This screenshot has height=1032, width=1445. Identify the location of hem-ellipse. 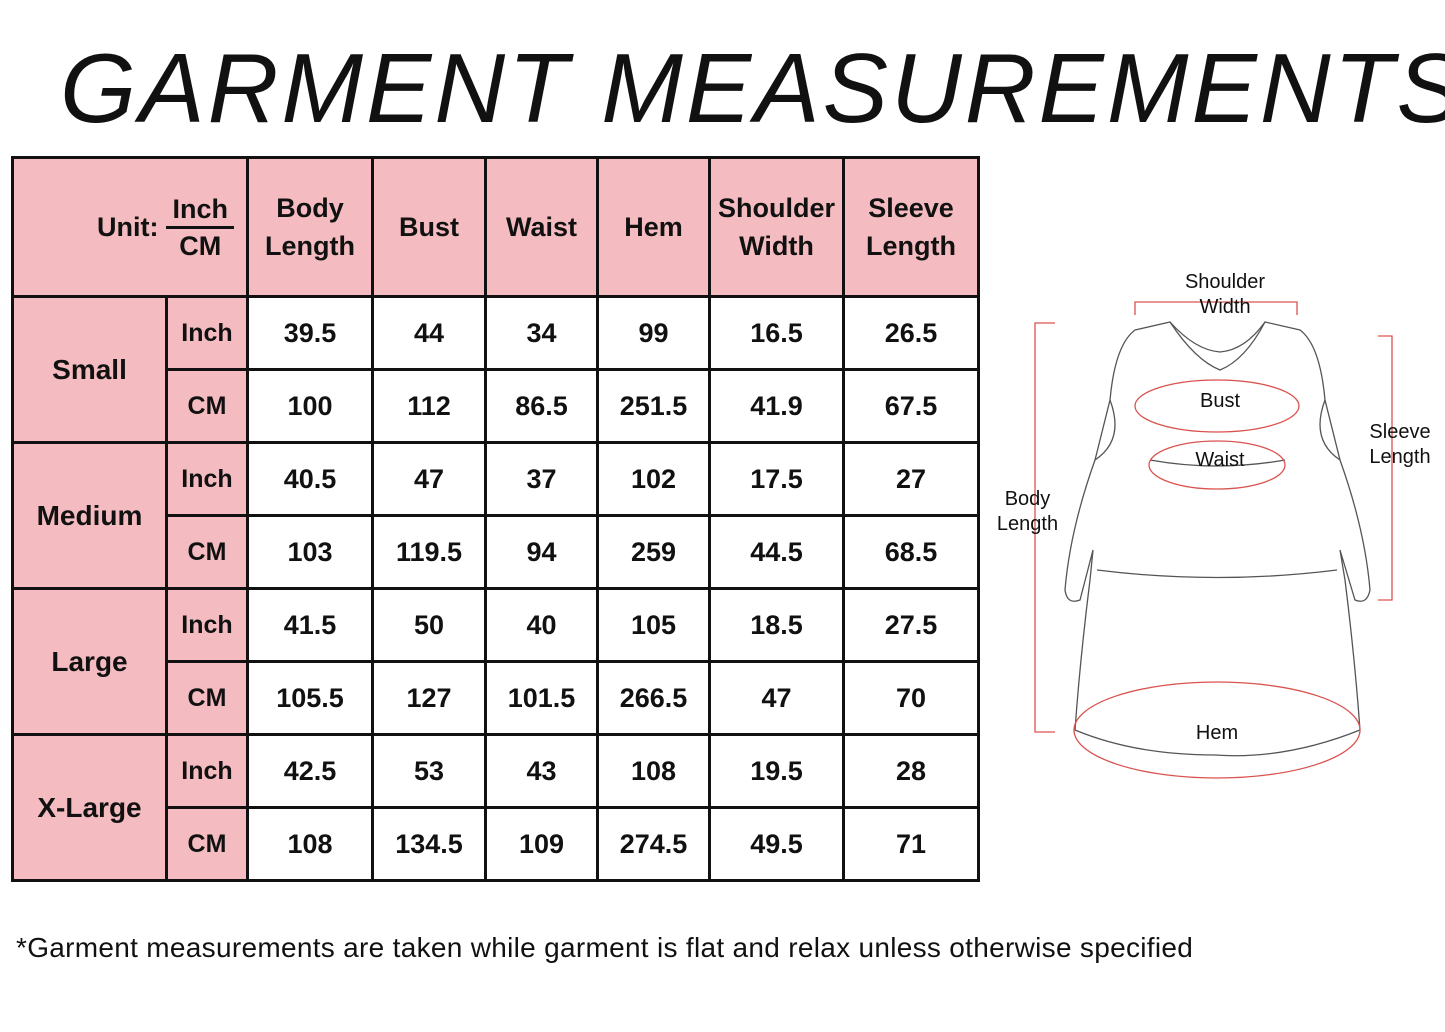
(1217, 730).